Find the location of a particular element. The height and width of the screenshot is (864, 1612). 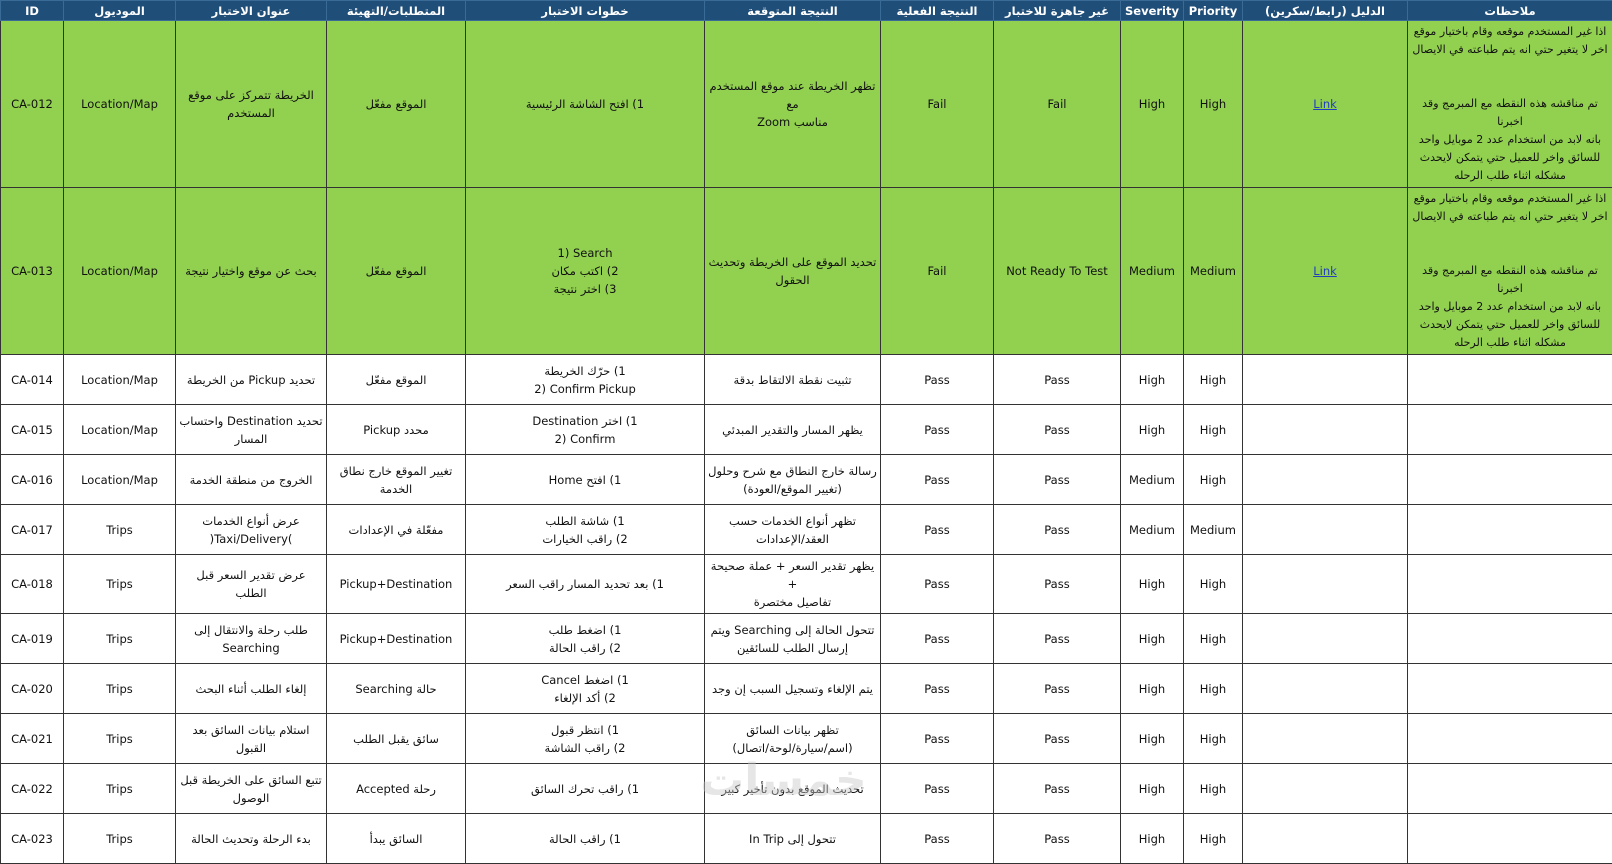

cell-id: CA-023 is located at coordinates (32, 839).